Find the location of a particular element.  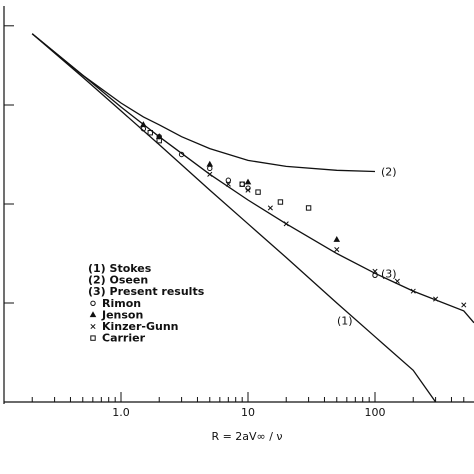

legend-entry: Kinzer-Gunn is located at coordinates (140, 326).